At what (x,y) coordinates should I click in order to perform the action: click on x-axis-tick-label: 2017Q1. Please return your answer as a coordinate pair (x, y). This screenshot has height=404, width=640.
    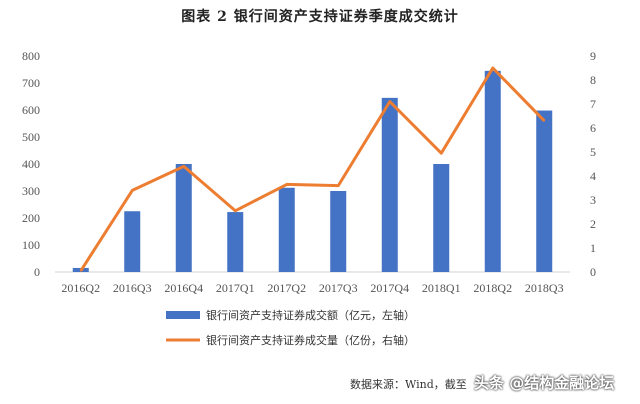
    Looking at the image, I should click on (235, 288).